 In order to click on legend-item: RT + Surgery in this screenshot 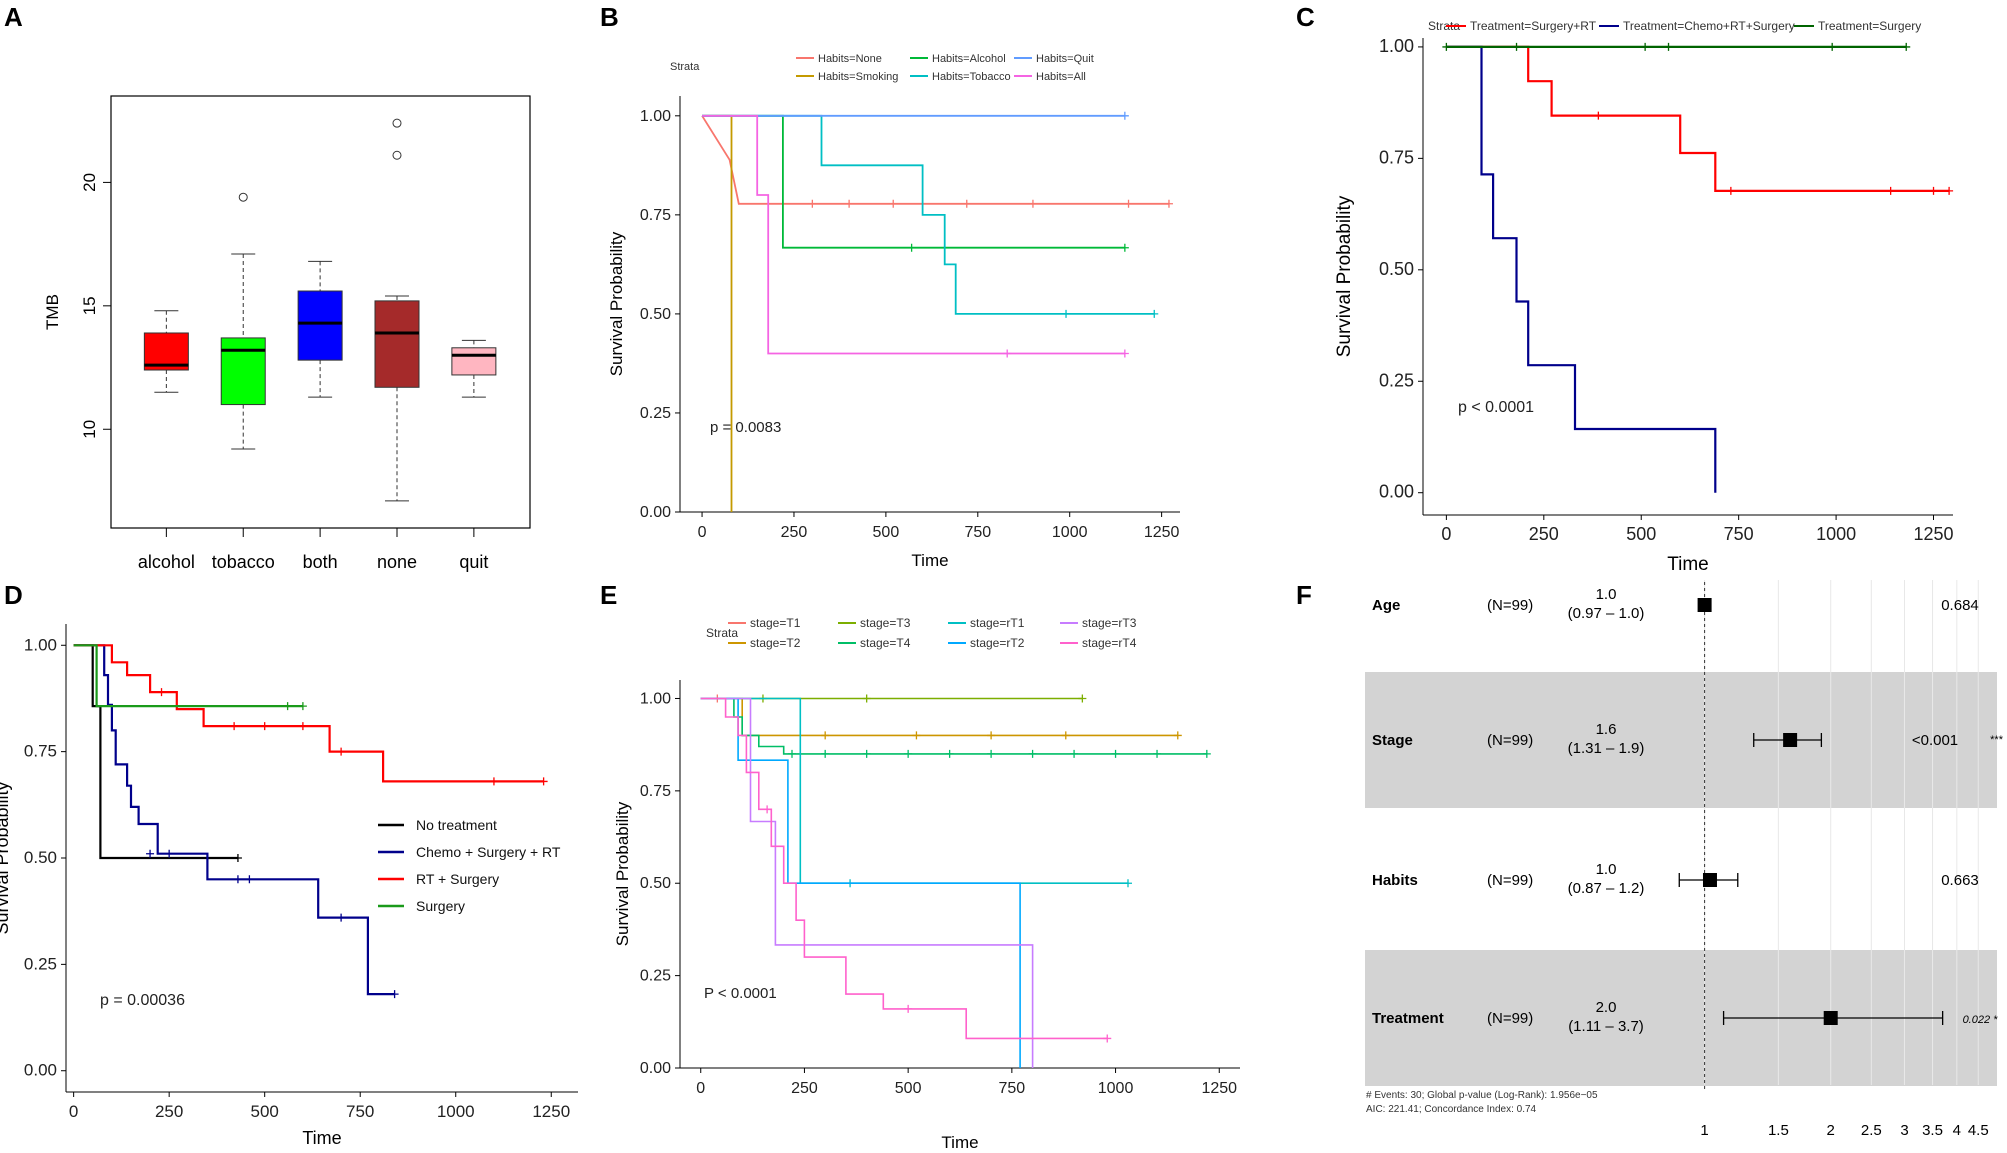, I will do `click(457, 879)`.